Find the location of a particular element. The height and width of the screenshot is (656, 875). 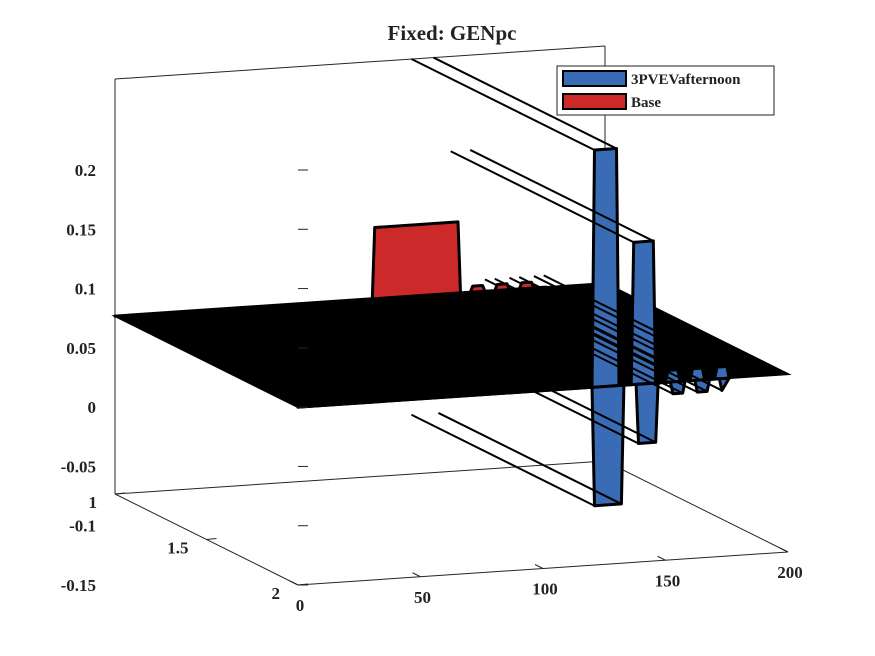

z-tick-label: 0.2 is located at coordinates (85, 170).